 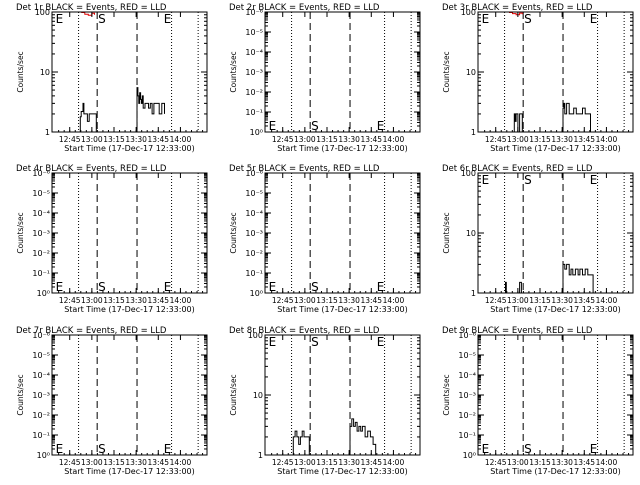 I want to click on panel-title: Det 8r BLACK = Events, RED = LLD, so click(x=304, y=331).